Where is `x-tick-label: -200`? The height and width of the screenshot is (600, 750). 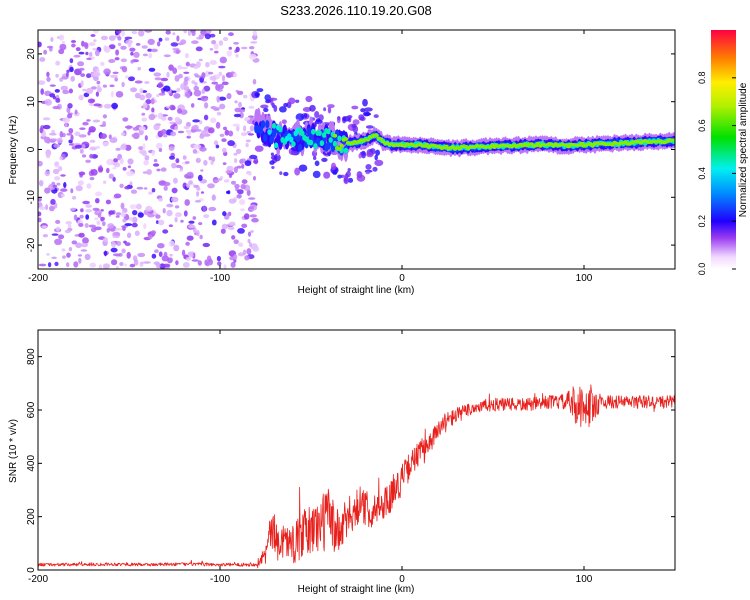
x-tick-label: -200 is located at coordinates (38, 278).